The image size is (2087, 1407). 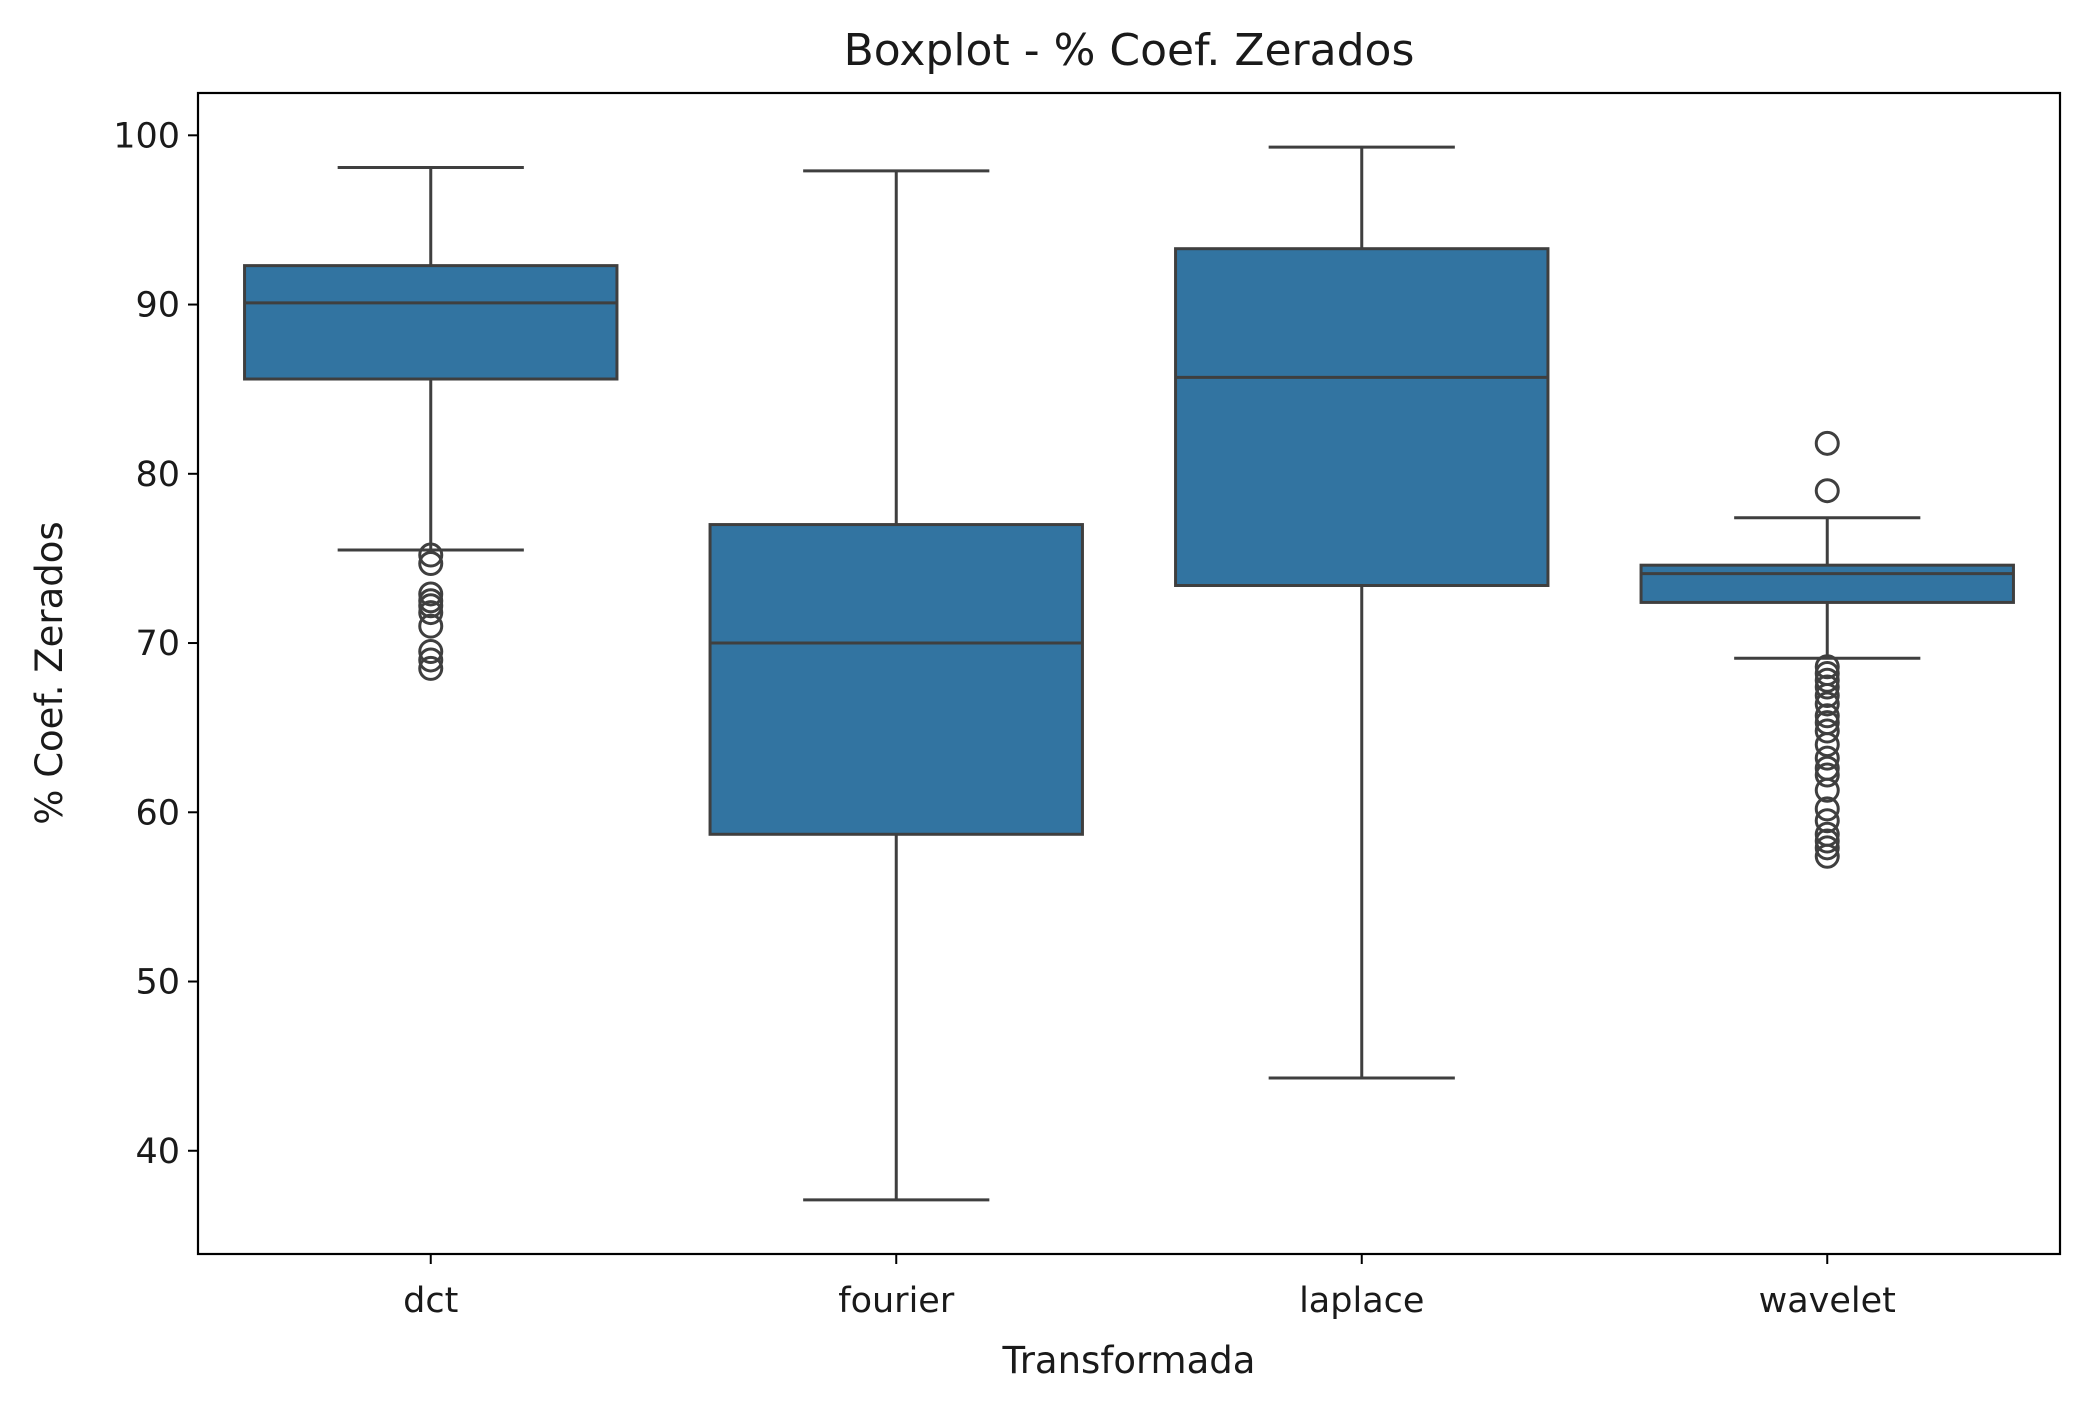 What do you see at coordinates (1129, 50) in the screenshot?
I see `chart-title: Boxplot - % Coef. Zerados` at bounding box center [1129, 50].